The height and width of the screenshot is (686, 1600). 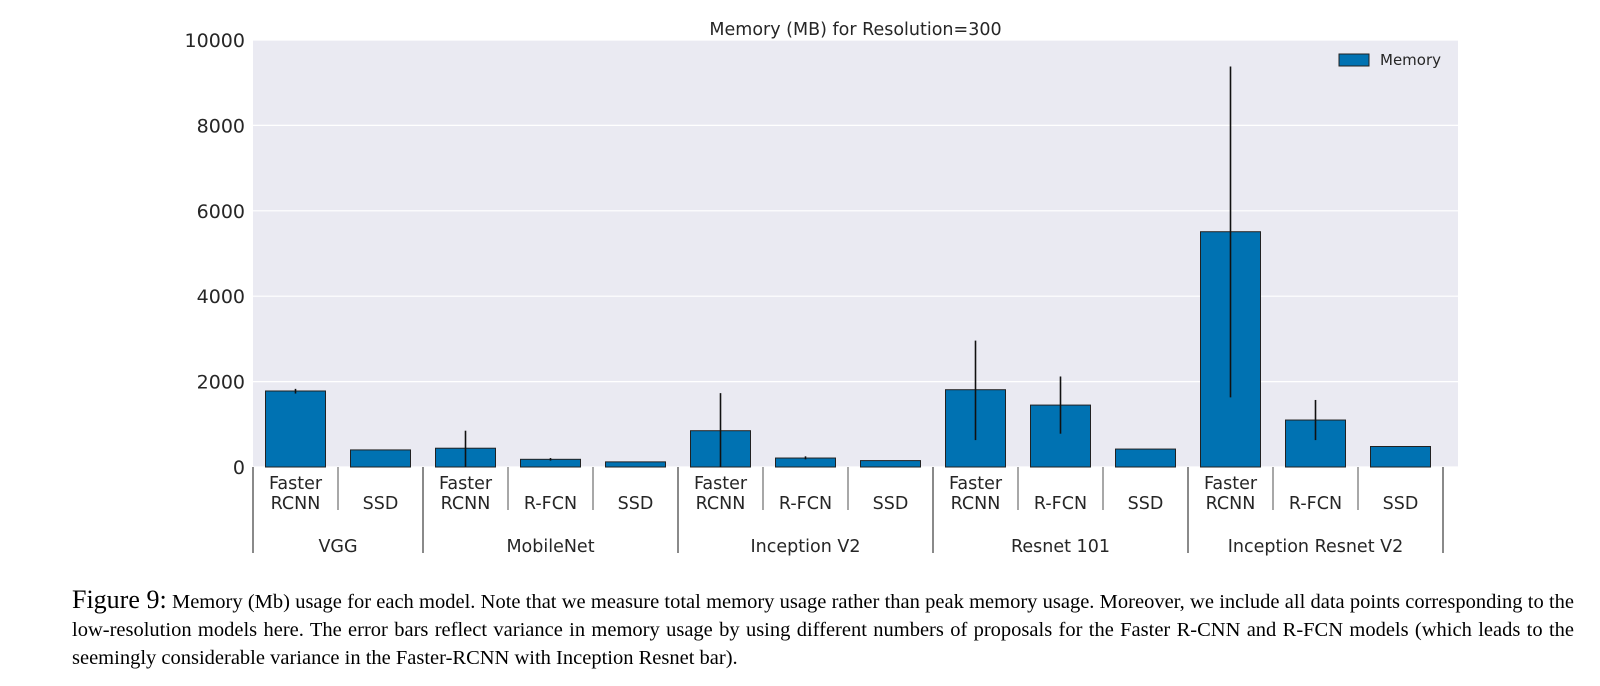 What do you see at coordinates (806, 547) in the screenshot?
I see `group-label: Inception V2` at bounding box center [806, 547].